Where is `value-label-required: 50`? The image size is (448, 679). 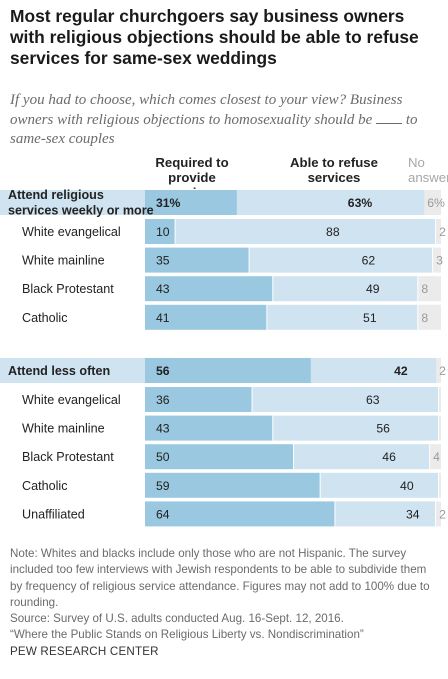 value-label-required: 50 is located at coordinates (163, 457).